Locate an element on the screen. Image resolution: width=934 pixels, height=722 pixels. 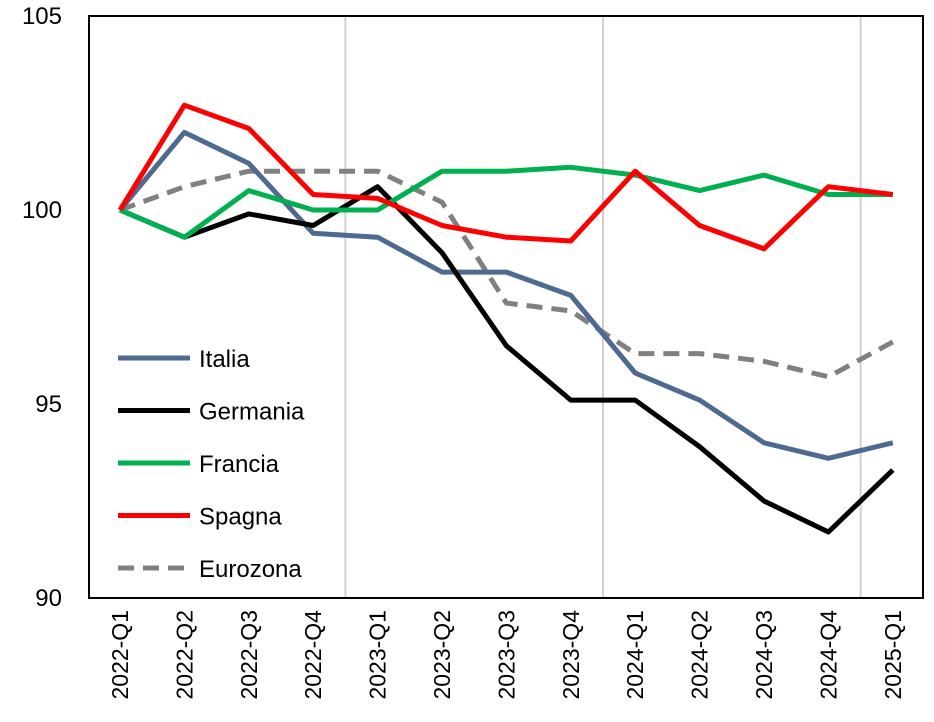
y-tick-label-90: 90 is located at coordinates (48, 598).